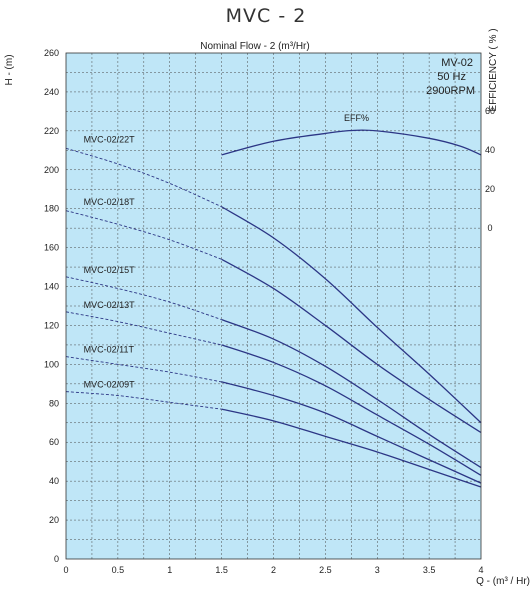 This screenshot has width=532, height=595. I want to click on y-tick-label: 140, so click(51, 287).